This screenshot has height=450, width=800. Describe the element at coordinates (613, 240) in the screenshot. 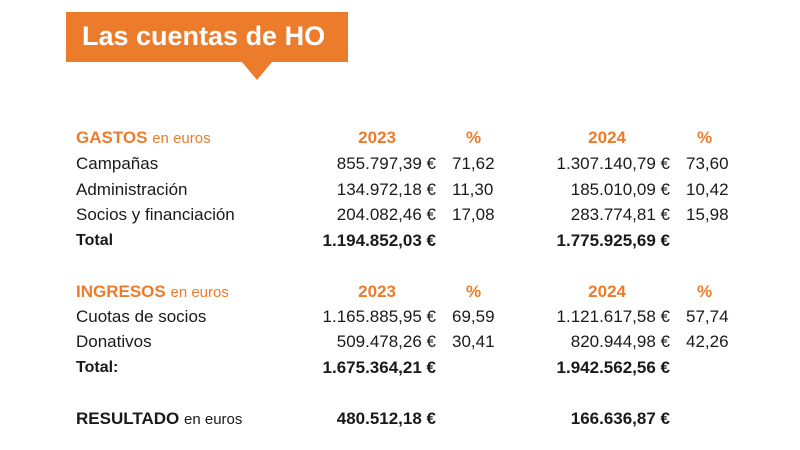

I see `gastos-total-2024: 1.775.925,69 €` at that location.